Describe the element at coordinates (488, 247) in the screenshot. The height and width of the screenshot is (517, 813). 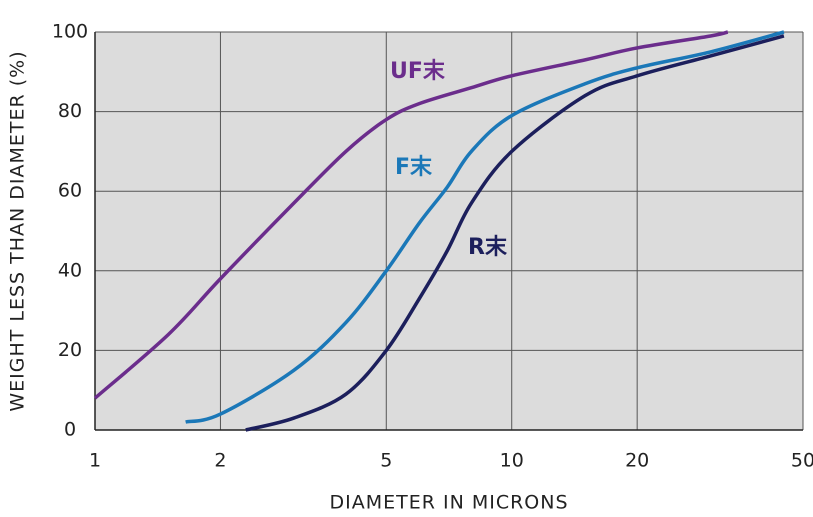
I see `series-label: R末` at that location.